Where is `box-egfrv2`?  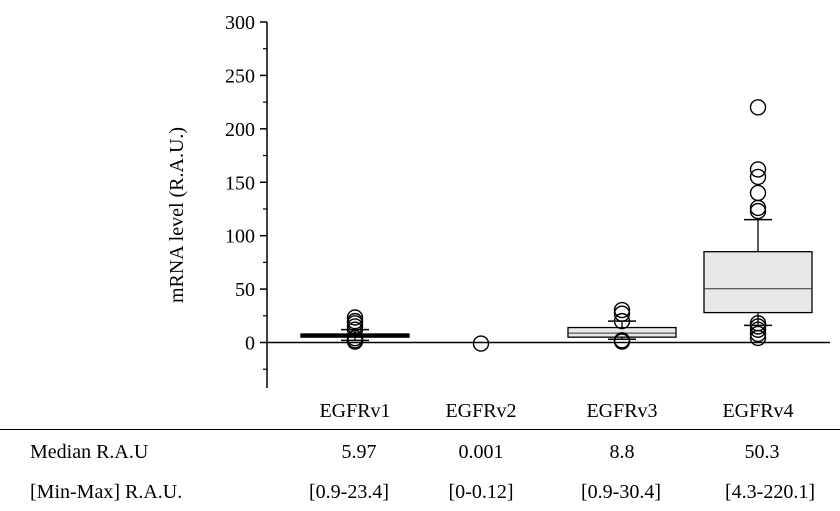 box-egfrv2 is located at coordinates (481, 343).